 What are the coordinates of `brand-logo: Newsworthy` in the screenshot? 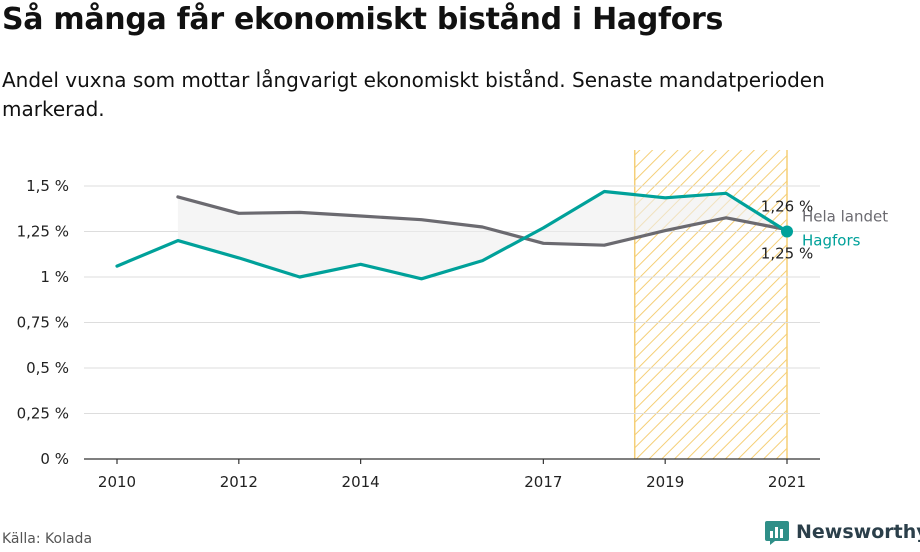 It's located at (842, 532).